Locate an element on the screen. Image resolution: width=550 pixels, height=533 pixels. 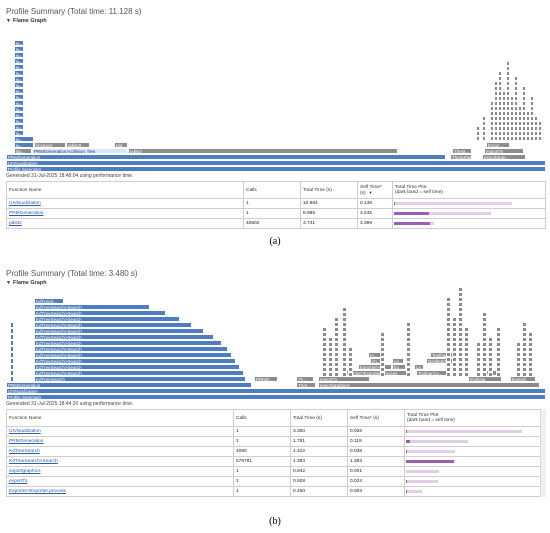
column-calls: Calls is located at coordinates (272, 190).